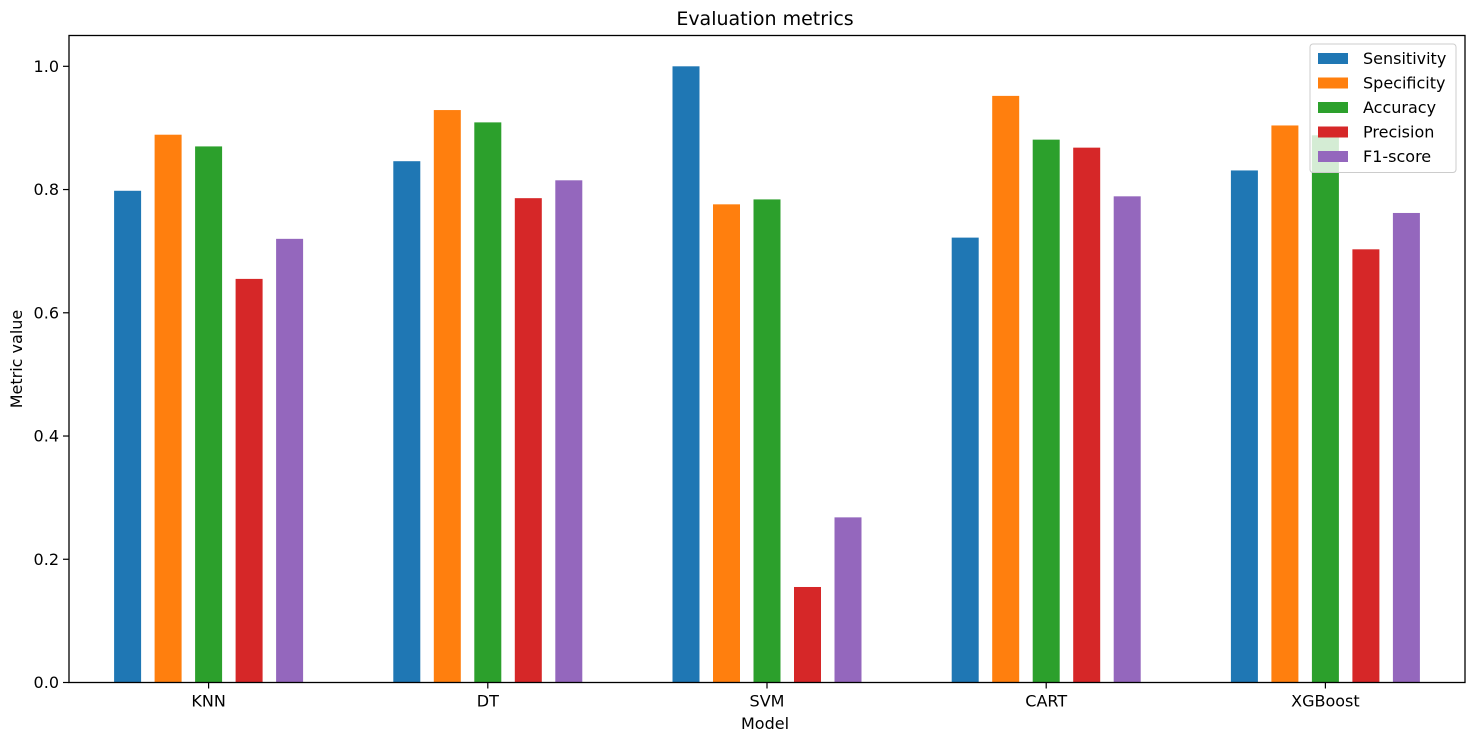  Describe the element at coordinates (128, 436) in the screenshot. I see `bar-knn-sensitivity` at that location.